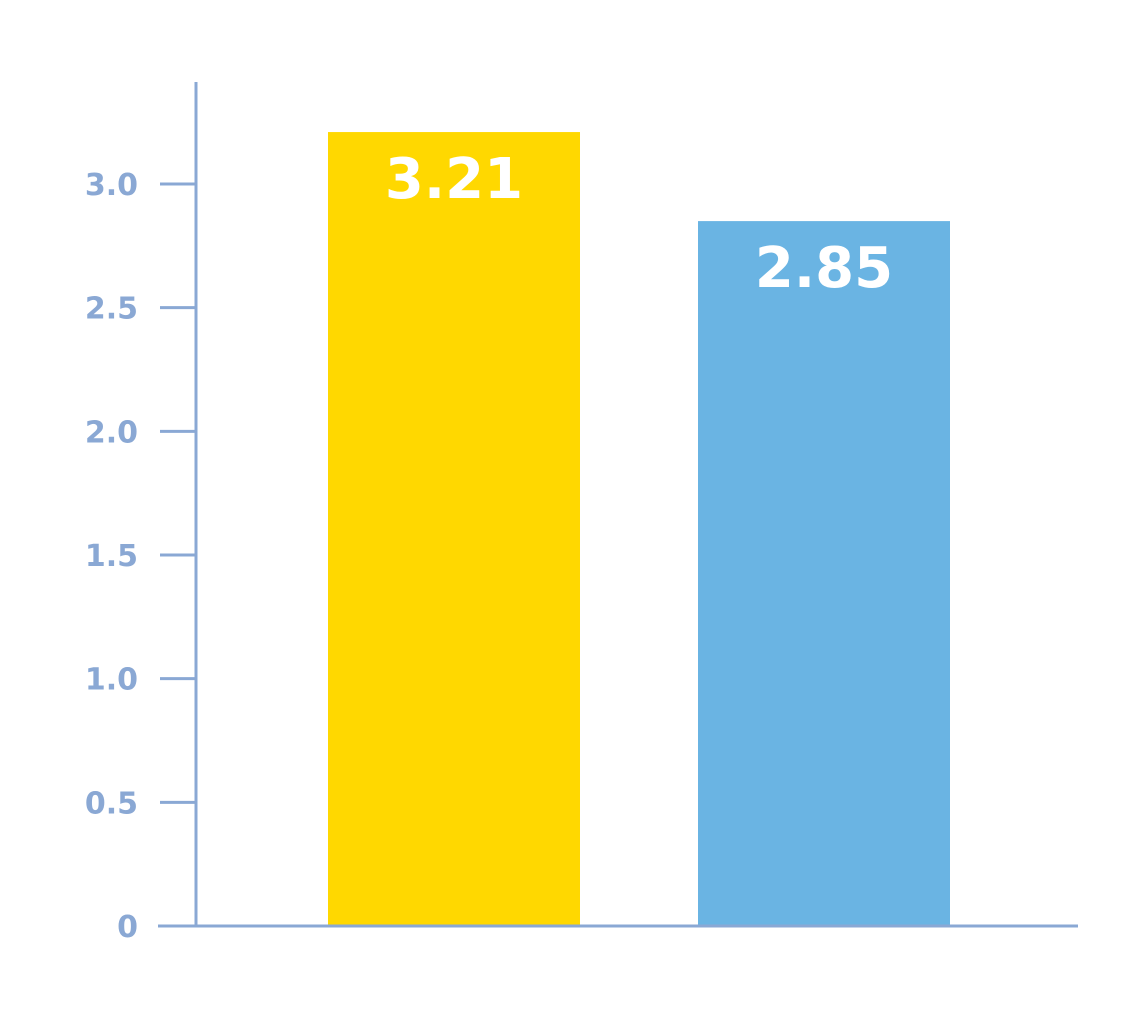 The height and width of the screenshot is (1013, 1127). Describe the element at coordinates (111, 309) in the screenshot. I see `y-tick-label: 2.5` at that location.